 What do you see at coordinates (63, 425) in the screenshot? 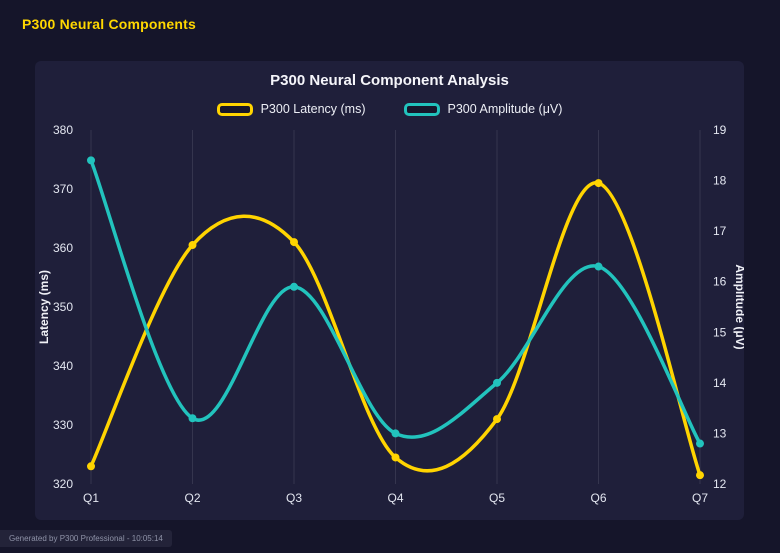
I see `left-axis-tick-label: 330` at bounding box center [63, 425].